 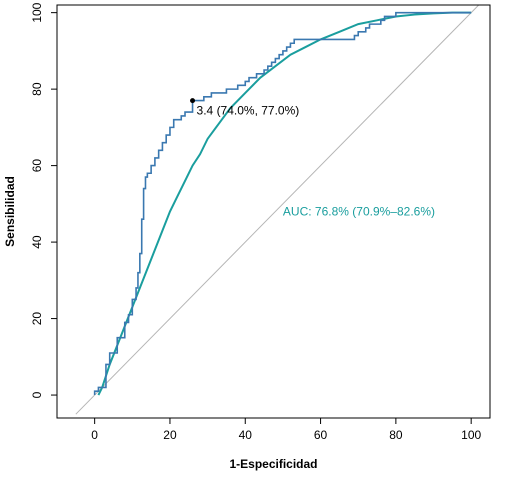 I want to click on y-tick-label: 40, so click(x=37, y=242).